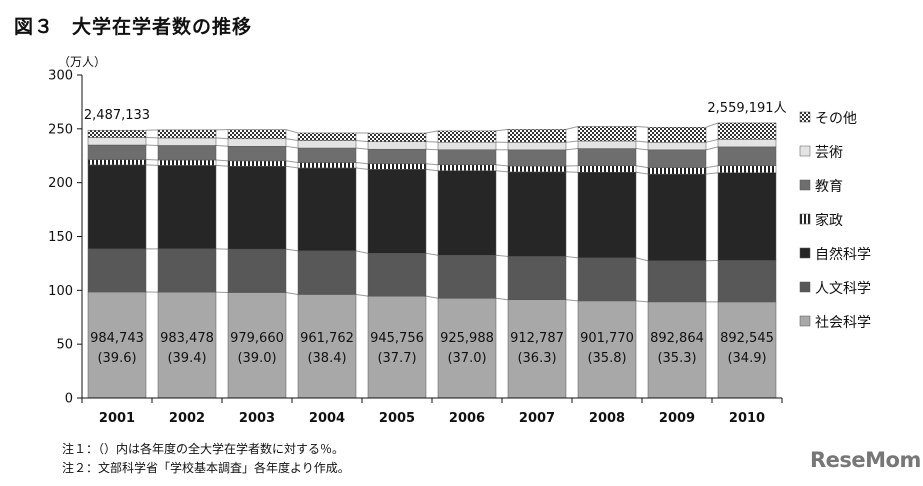 The height and width of the screenshot is (486, 923). What do you see at coordinates (327, 338) in the screenshot?
I see `bar-value-label: 961,762` at bounding box center [327, 338].